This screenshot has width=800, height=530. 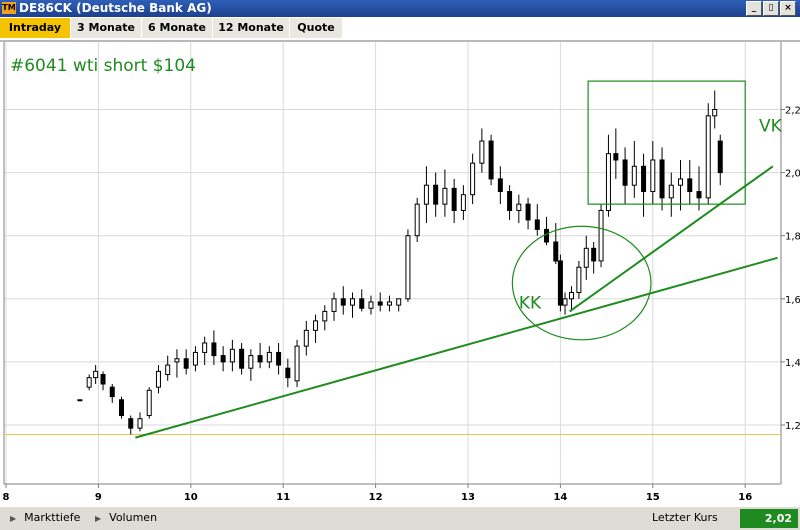 What do you see at coordinates (788, 8) in the screenshot?
I see `close-button: ×` at bounding box center [788, 8].